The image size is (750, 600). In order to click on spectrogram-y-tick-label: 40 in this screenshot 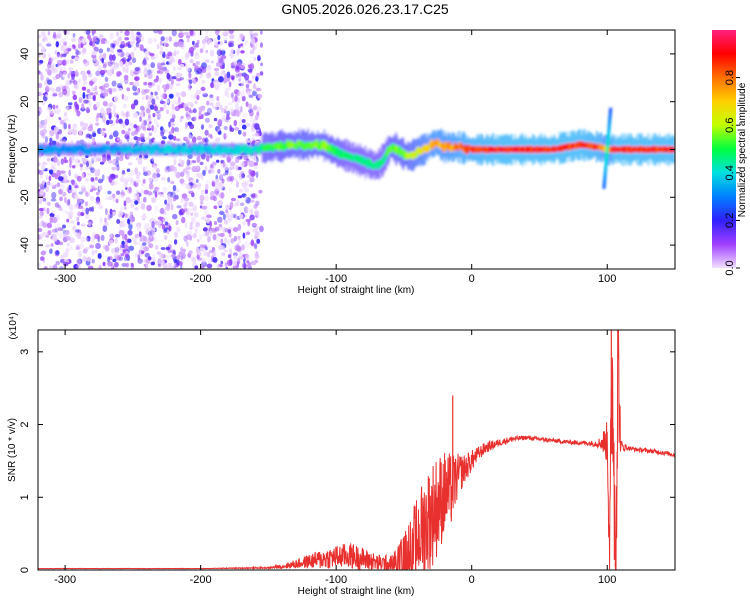, I will do `click(25, 54)`.